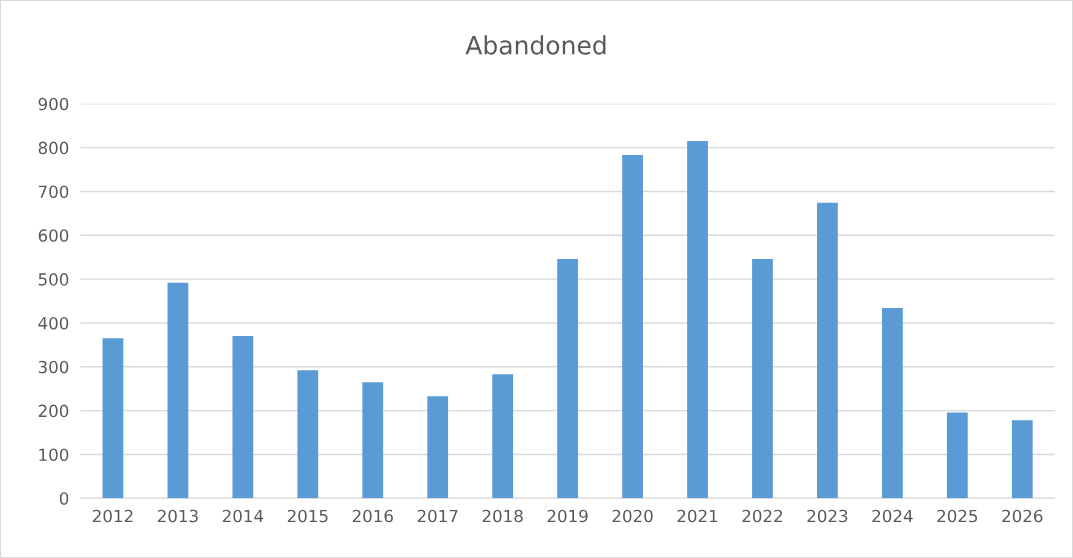 Image resolution: width=1073 pixels, height=558 pixels. Describe the element at coordinates (54, 455) in the screenshot. I see `y-tick-label: 100` at that location.